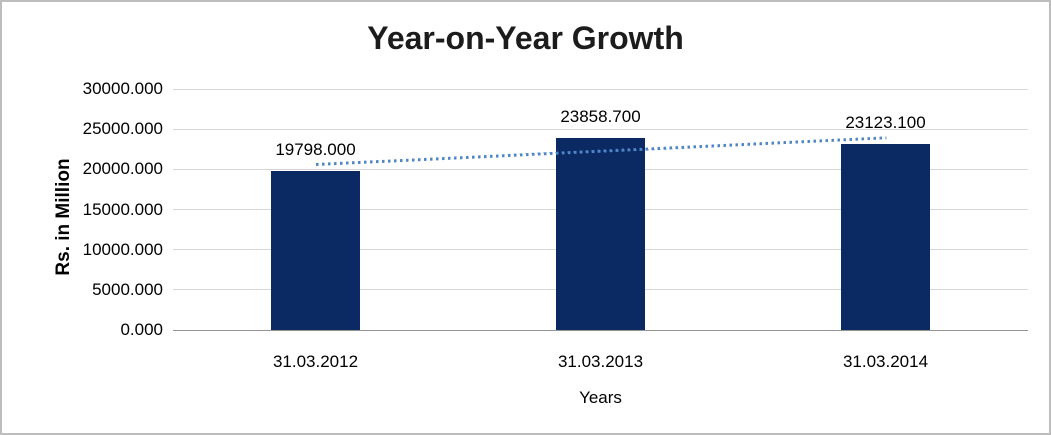 Image resolution: width=1051 pixels, height=435 pixels. Describe the element at coordinates (122, 169) in the screenshot. I see `y-tick-label: 20000.000` at that location.